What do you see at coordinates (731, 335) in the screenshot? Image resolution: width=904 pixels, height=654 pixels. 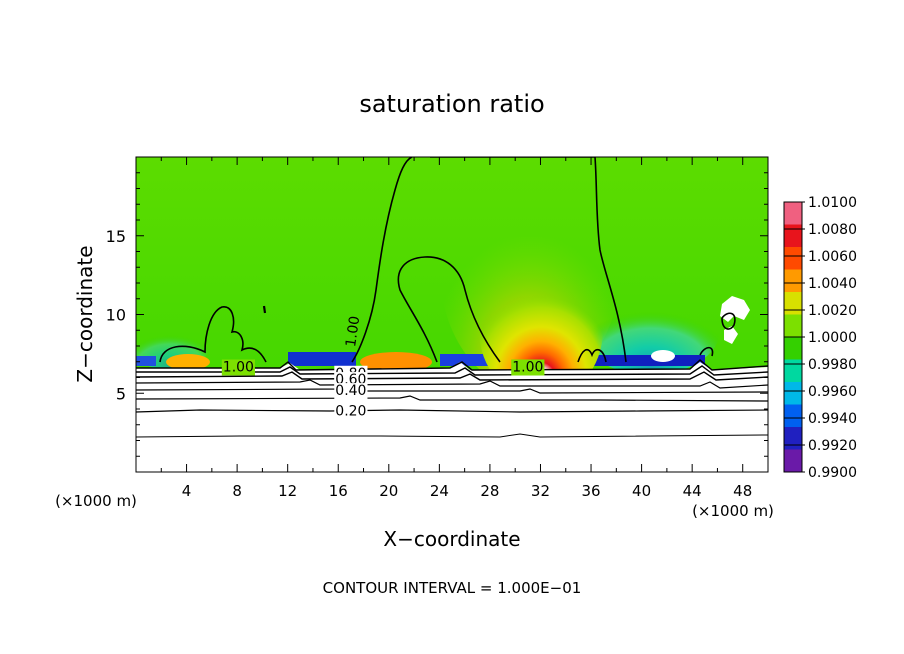 I see `white-patch-46km-b` at bounding box center [731, 335].